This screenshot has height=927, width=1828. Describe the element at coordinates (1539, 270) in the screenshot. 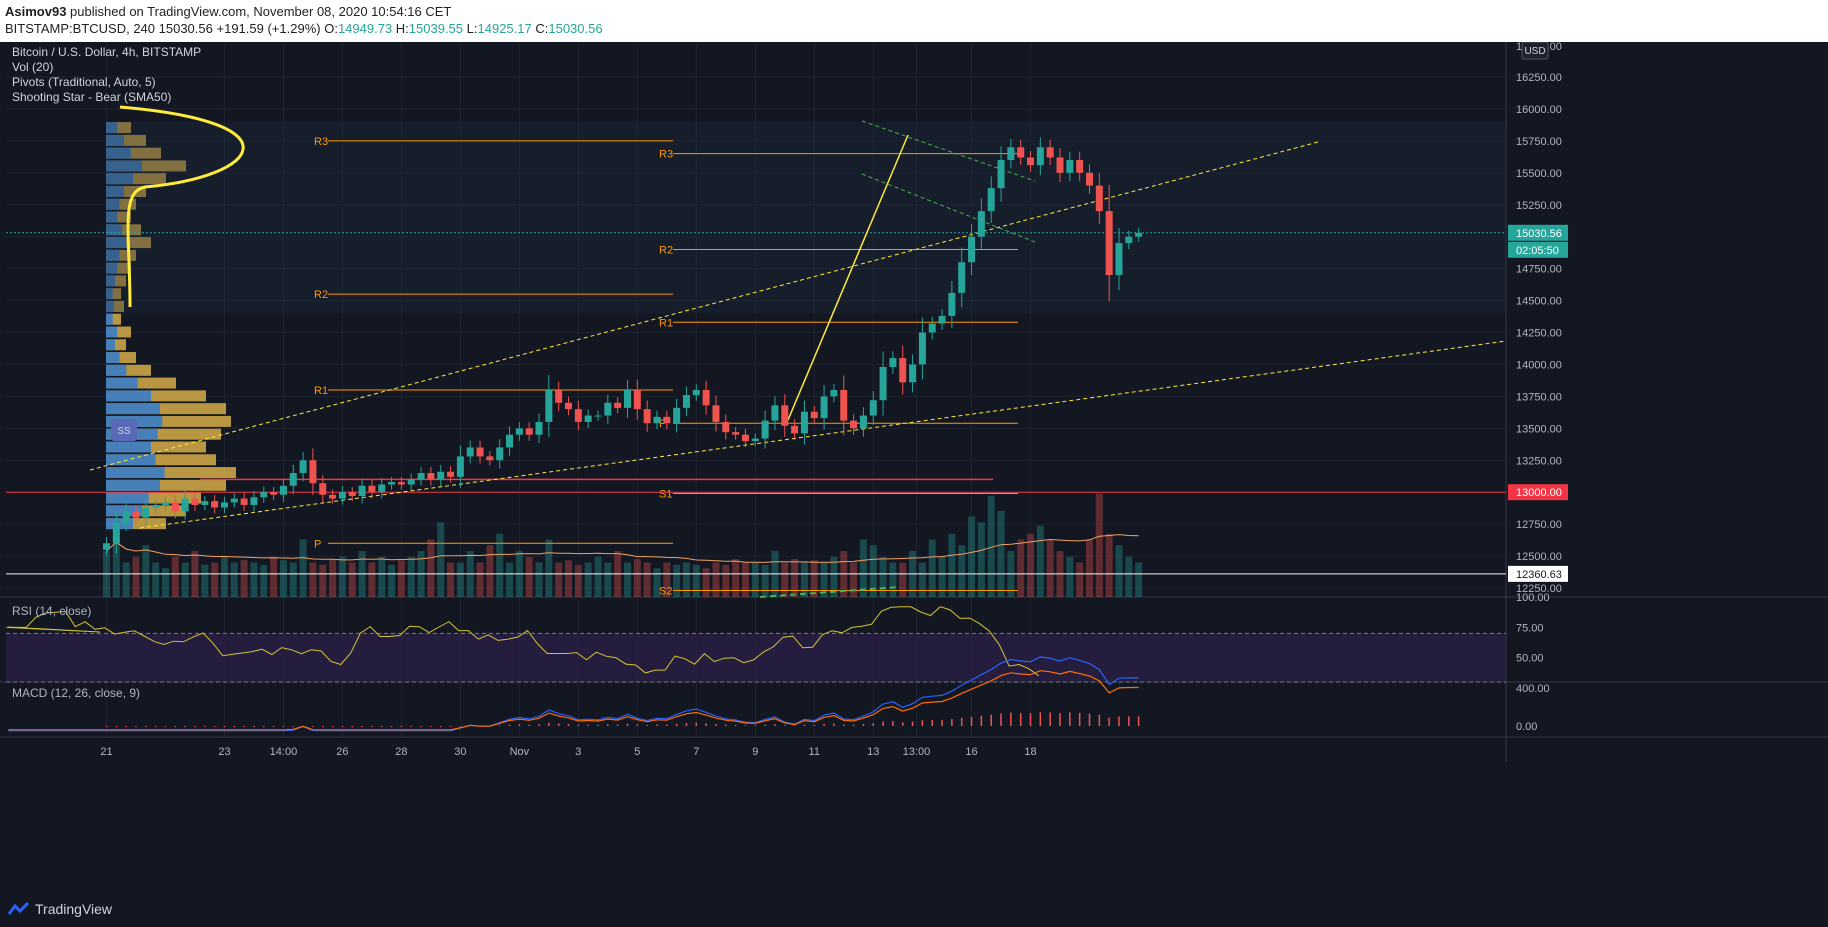

I see `price-tick-label: 14750.00` at that location.